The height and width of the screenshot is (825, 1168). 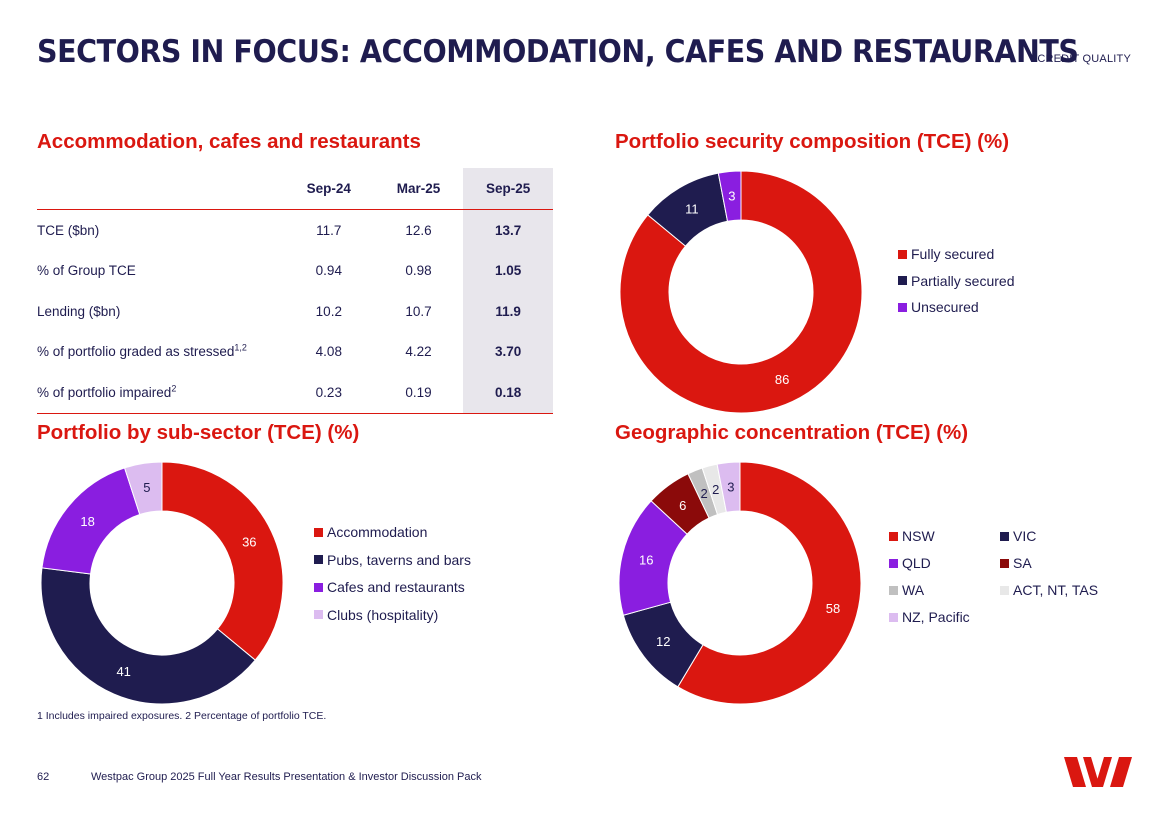 I want to click on slice-fully-secured, so click(x=741, y=292).